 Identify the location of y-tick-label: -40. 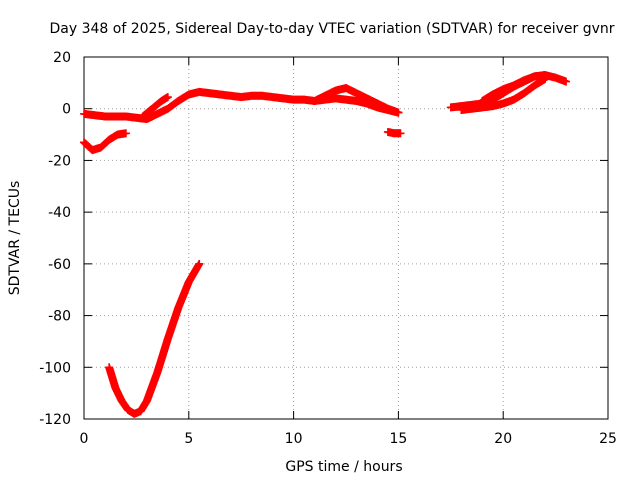
(59, 213).